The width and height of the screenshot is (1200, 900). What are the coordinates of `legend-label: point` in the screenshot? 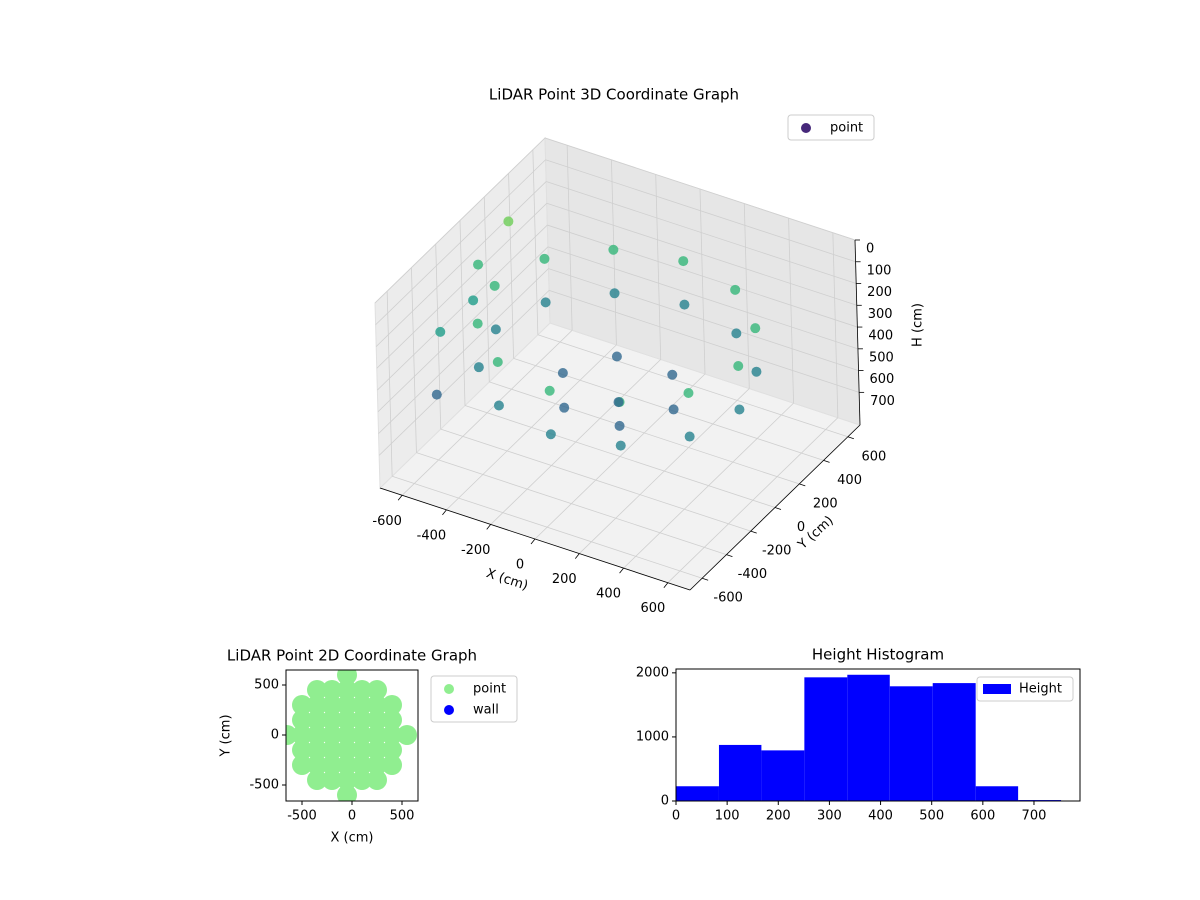 It's located at (489, 689).